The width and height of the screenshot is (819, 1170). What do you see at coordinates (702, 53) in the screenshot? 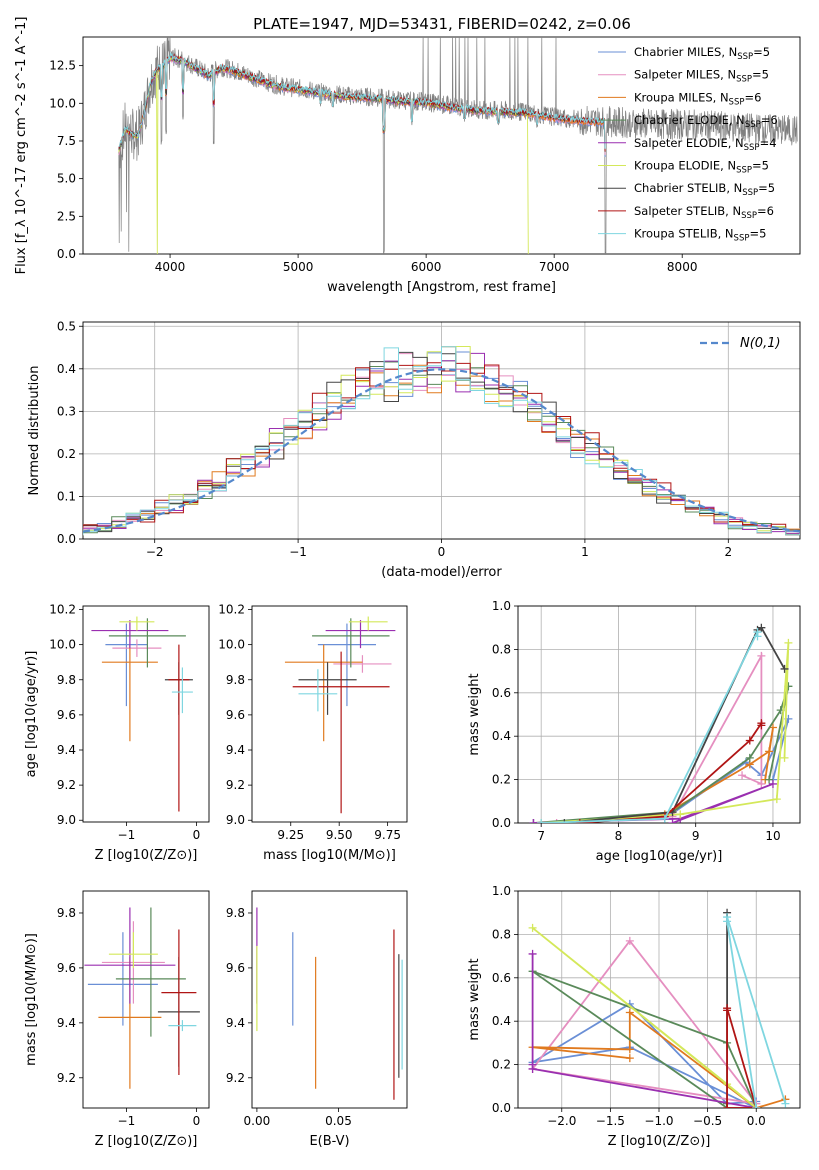
I see `legend-entry: Chabrier MILES, NSSP=5` at bounding box center [702, 53].